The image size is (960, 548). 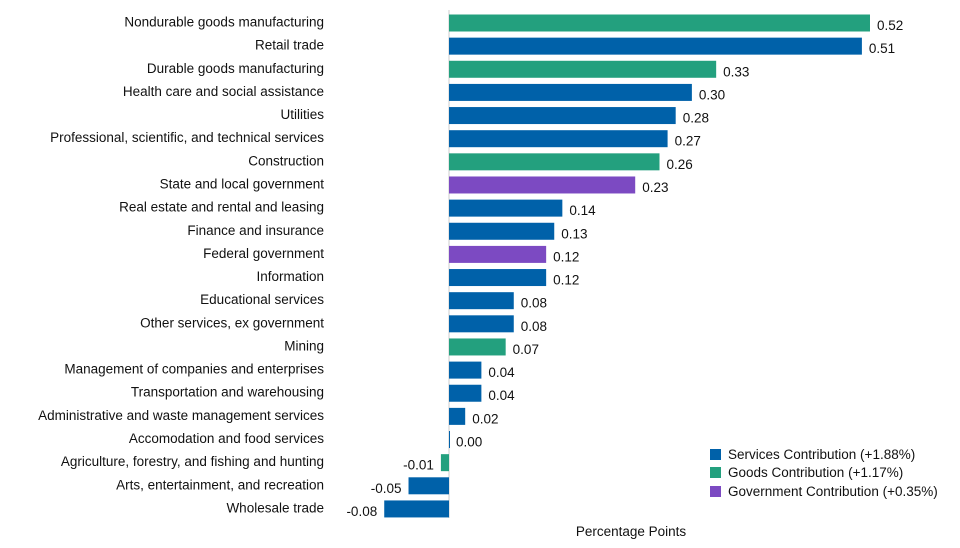 What do you see at coordinates (833, 491) in the screenshot?
I see `legend-label: Government Contribution (+0.35%)` at bounding box center [833, 491].